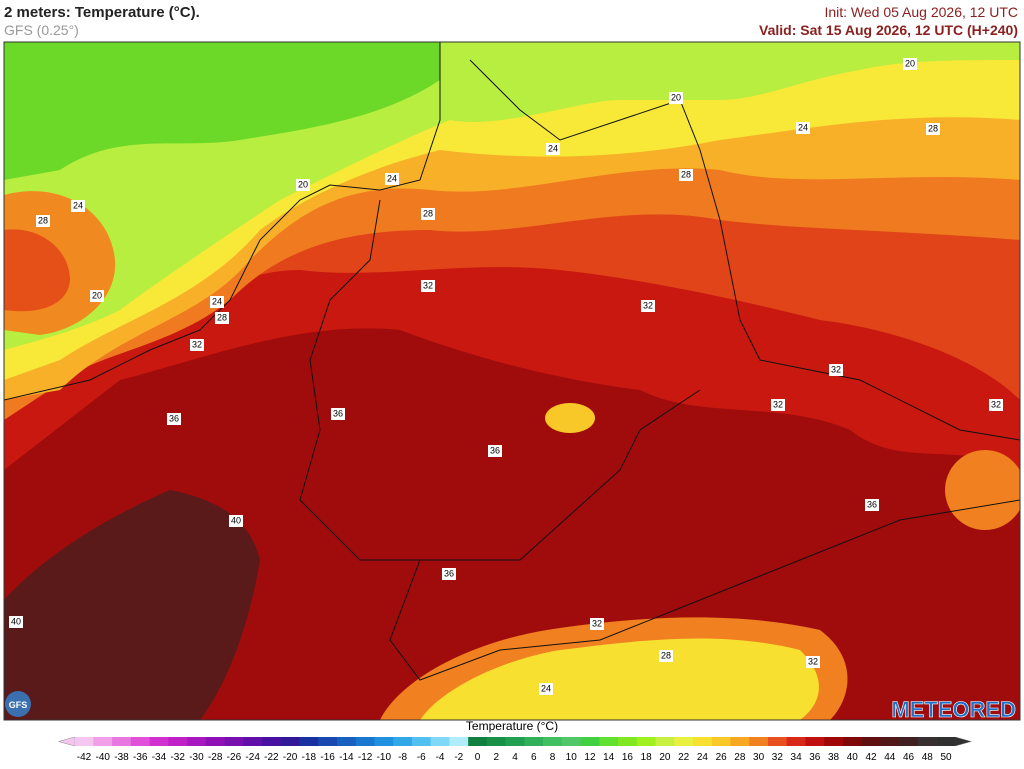 This screenshot has width=1024, height=769. Describe the element at coordinates (515, 757) in the screenshot. I see `colorbar-tick-label: 4` at that location.